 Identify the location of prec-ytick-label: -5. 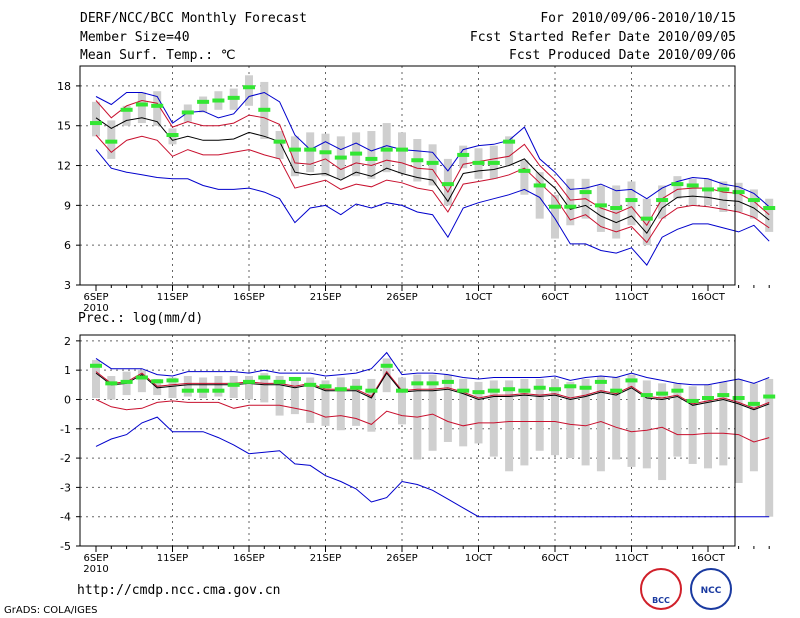
(65, 546).